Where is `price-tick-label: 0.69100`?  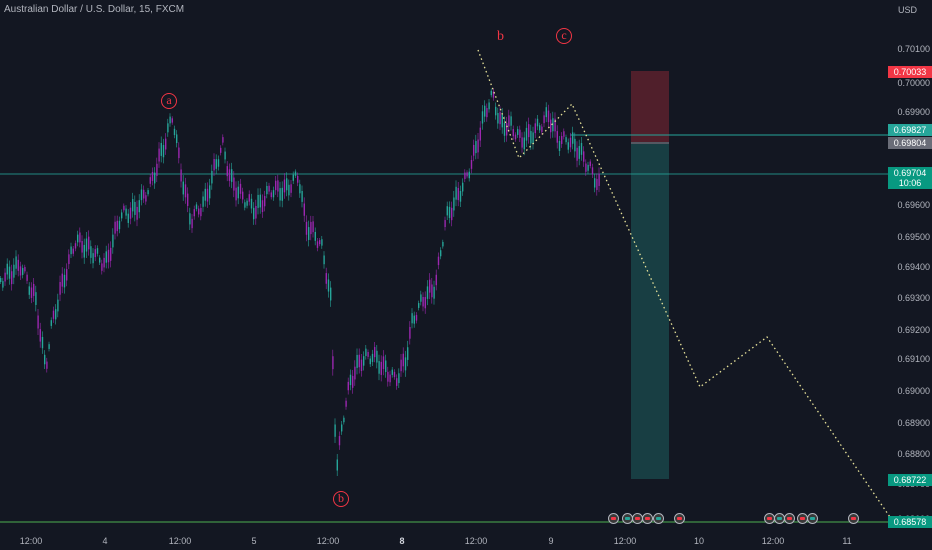
price-tick-label: 0.69100 is located at coordinates (913, 359).